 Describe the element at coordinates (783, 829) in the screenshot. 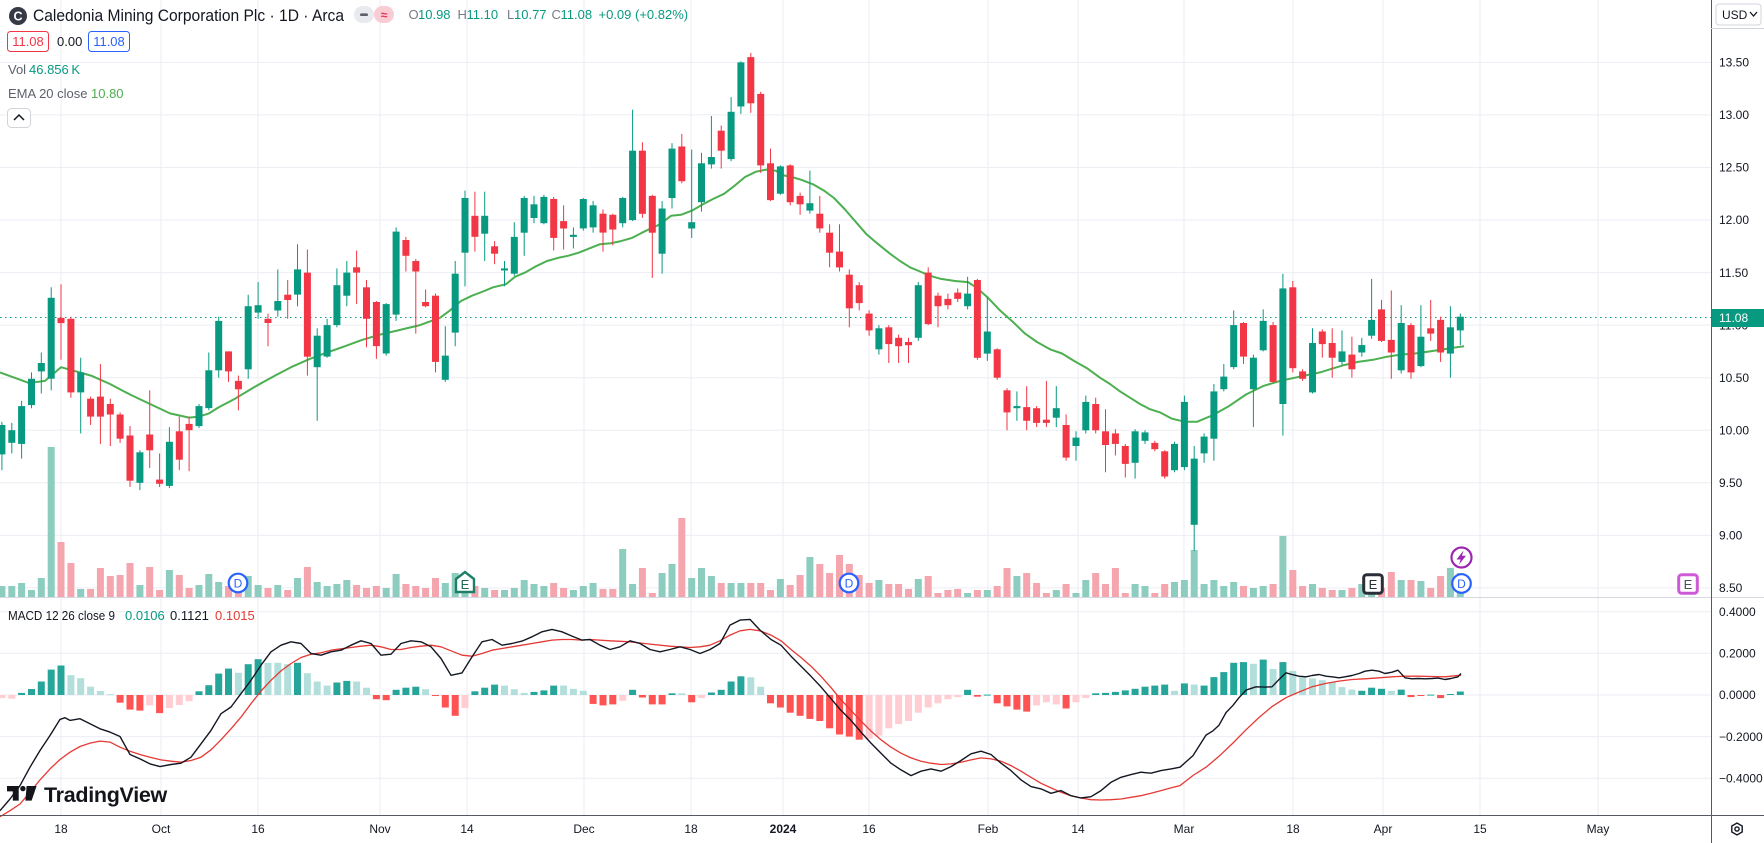

I see `svg-text: 2024` at that location.